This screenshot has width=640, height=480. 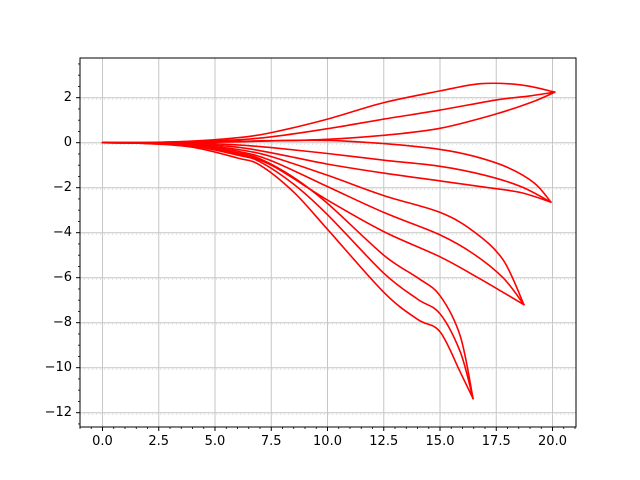 What do you see at coordinates (496, 441) in the screenshot?
I see `x-tick-label: 17.5` at bounding box center [496, 441].